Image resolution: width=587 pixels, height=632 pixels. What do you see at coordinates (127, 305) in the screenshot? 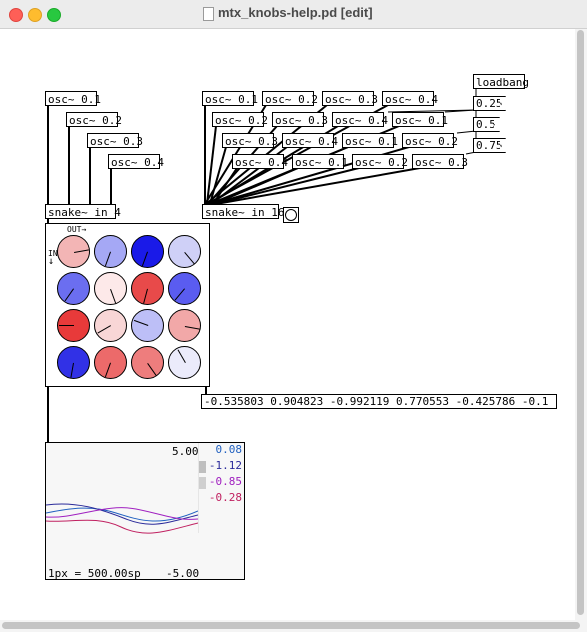
I see `mtx-knobs-matrix: OUT→ IN ↓` at bounding box center [127, 305].